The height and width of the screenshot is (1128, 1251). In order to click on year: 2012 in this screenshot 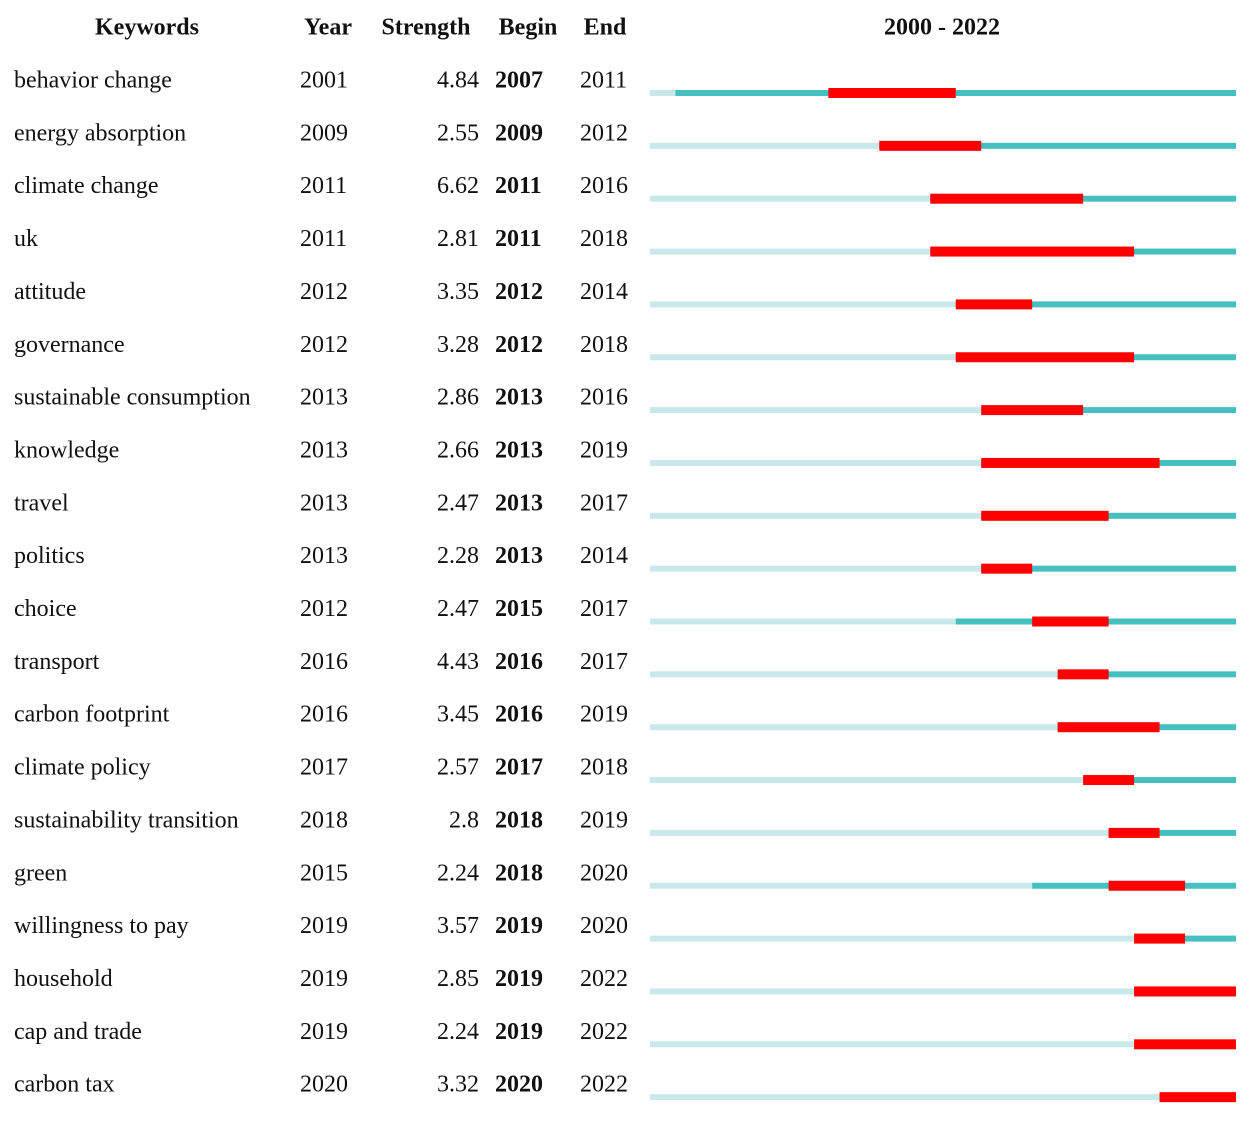, I will do `click(324, 292)`.